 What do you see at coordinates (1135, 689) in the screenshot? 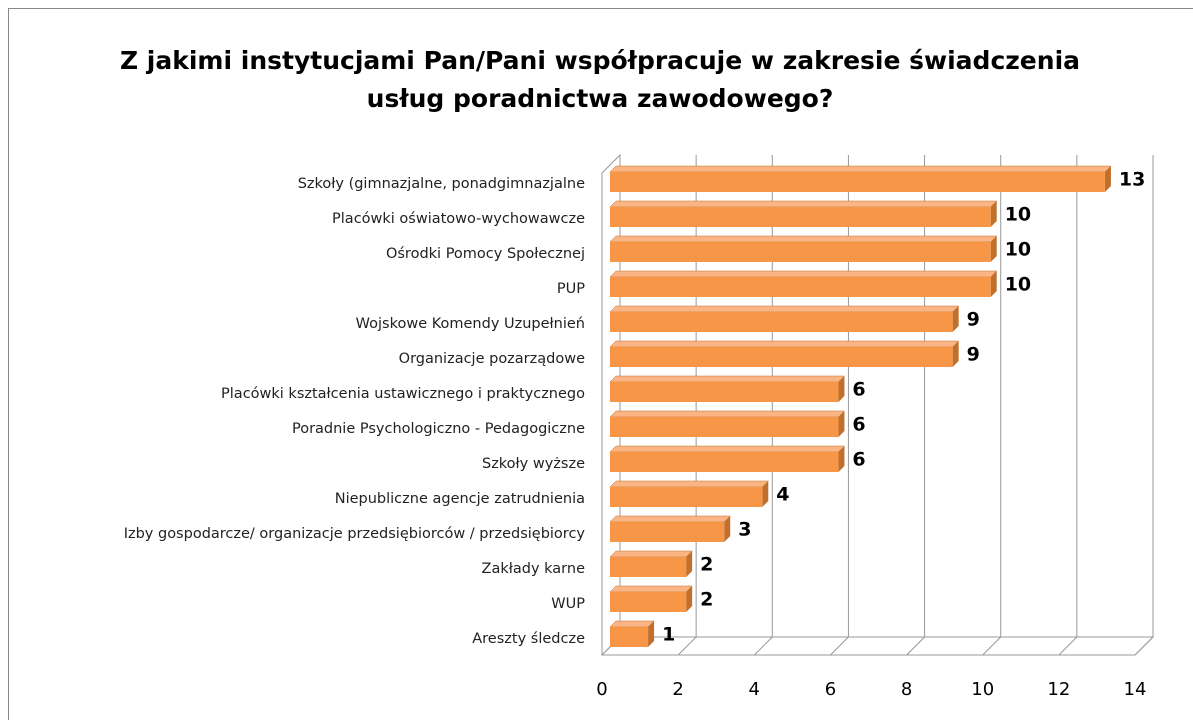
I see `x-tick-label: 14` at bounding box center [1135, 689].